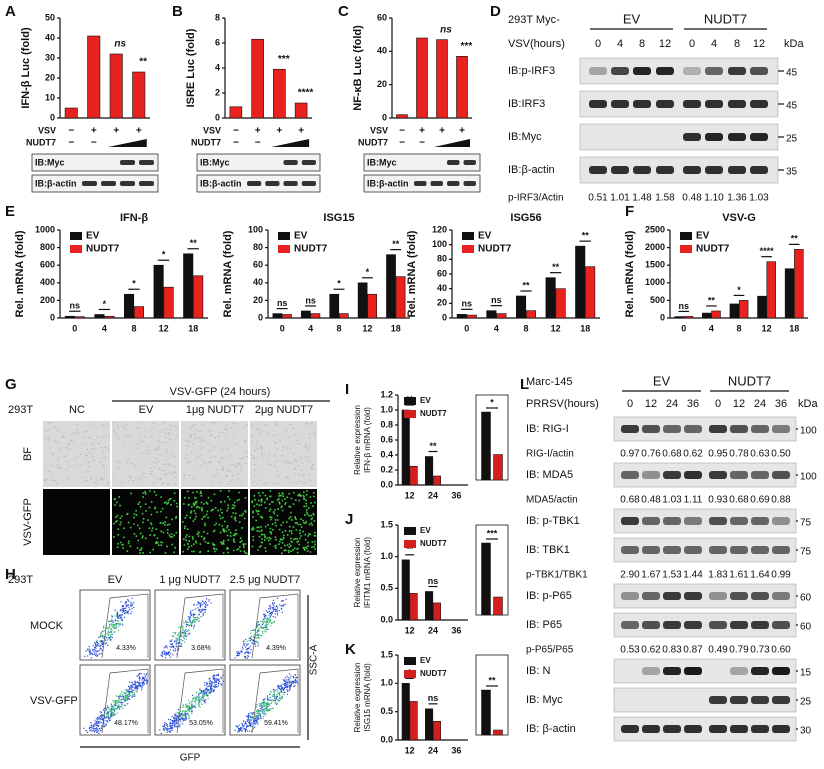  I want to click on ratio-value: 1.61, so click(739, 575).